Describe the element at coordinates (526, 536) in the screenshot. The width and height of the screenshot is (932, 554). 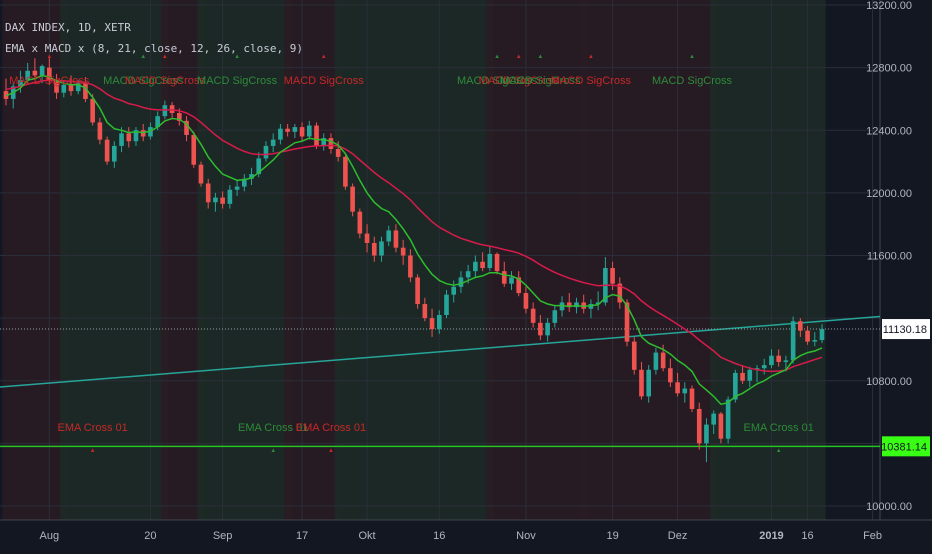
I see `x-tick-label: Nov` at that location.